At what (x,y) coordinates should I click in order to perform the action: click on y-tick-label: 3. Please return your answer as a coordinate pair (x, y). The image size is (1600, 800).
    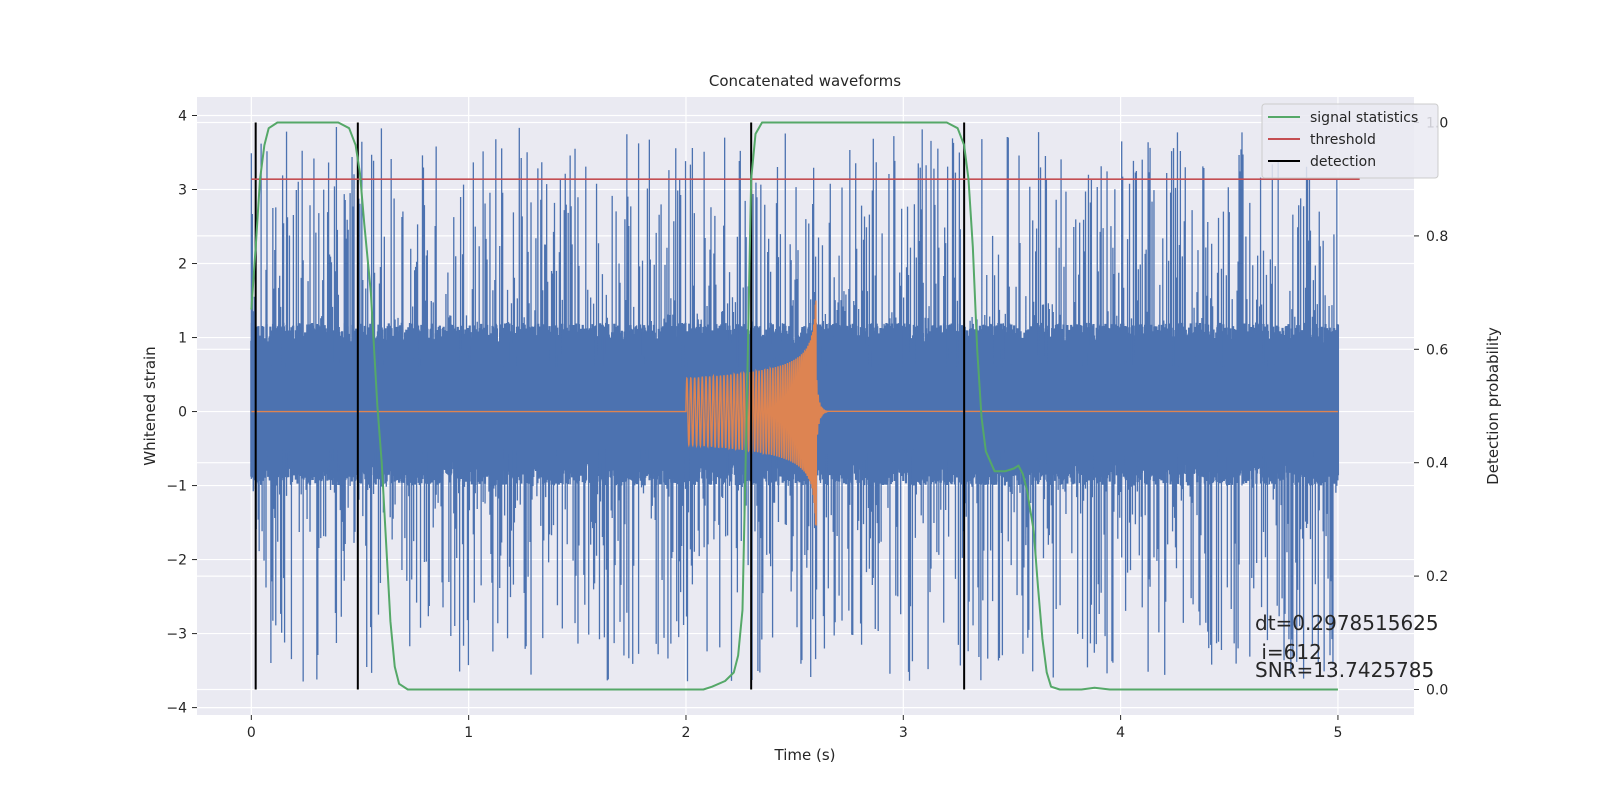
    Looking at the image, I should click on (182, 191).